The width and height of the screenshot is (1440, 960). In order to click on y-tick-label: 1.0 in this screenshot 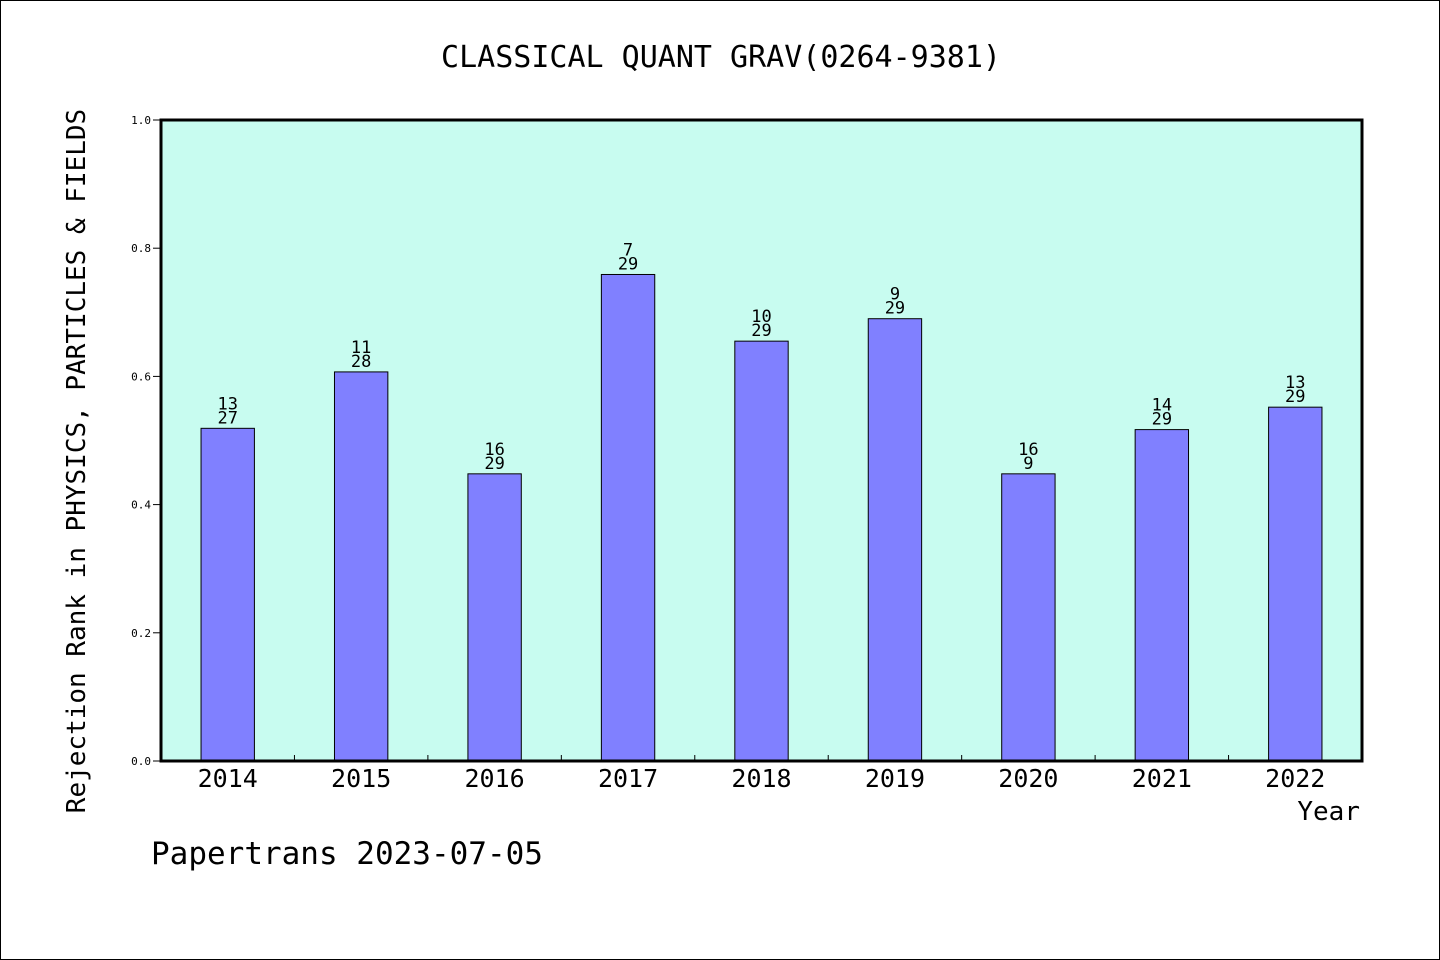, I will do `click(141, 120)`.